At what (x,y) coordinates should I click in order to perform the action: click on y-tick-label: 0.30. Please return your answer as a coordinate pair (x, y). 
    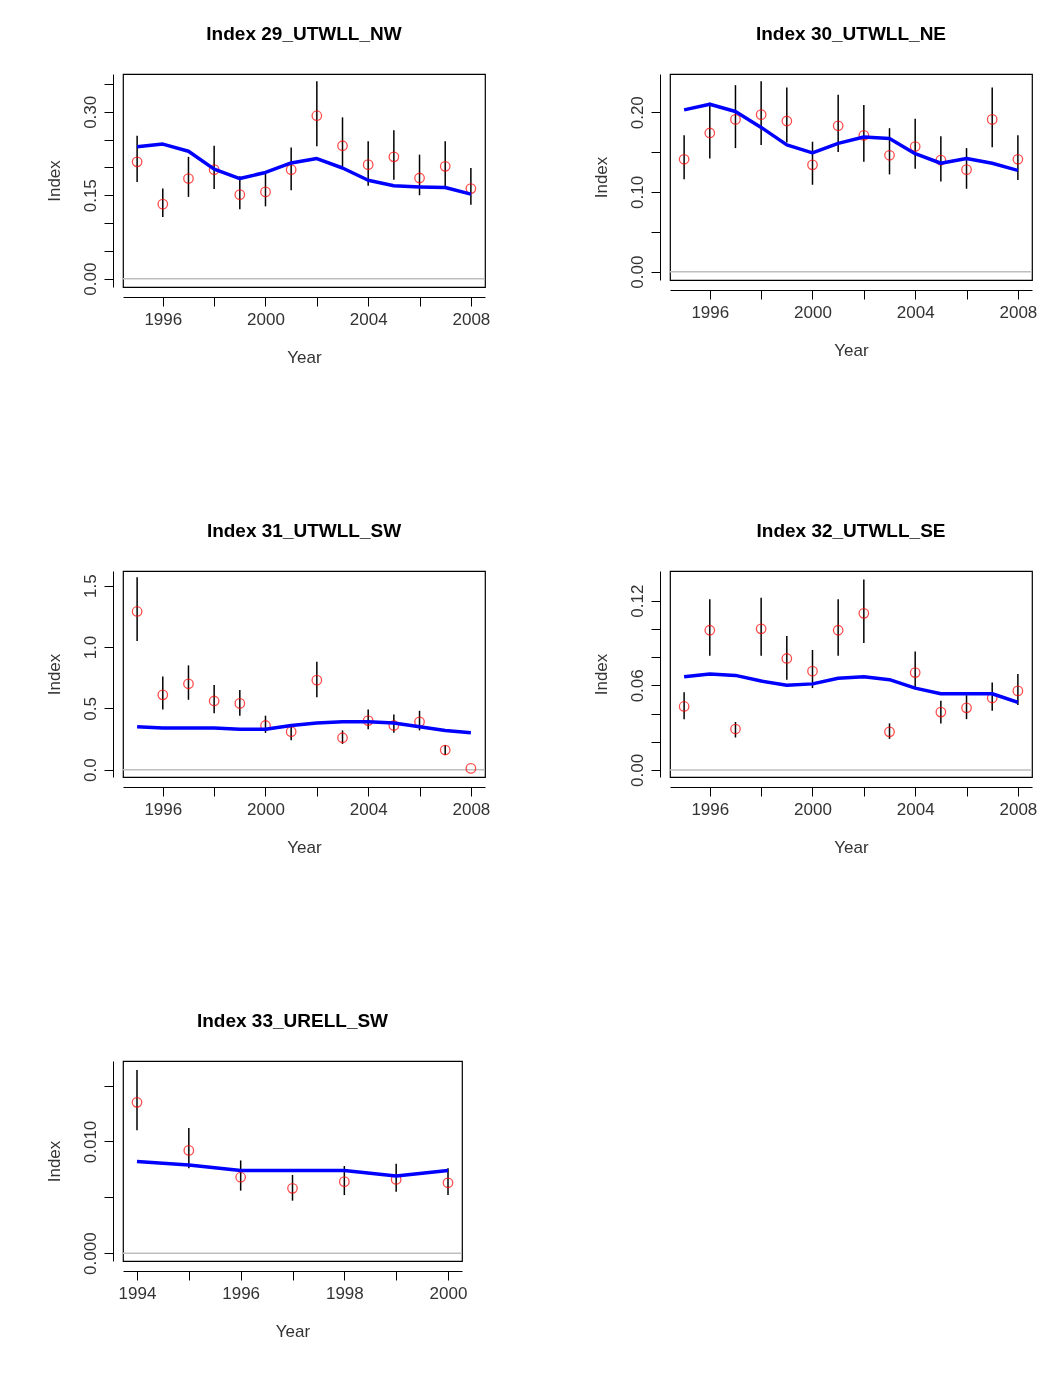
    Looking at the image, I should click on (90, 112).